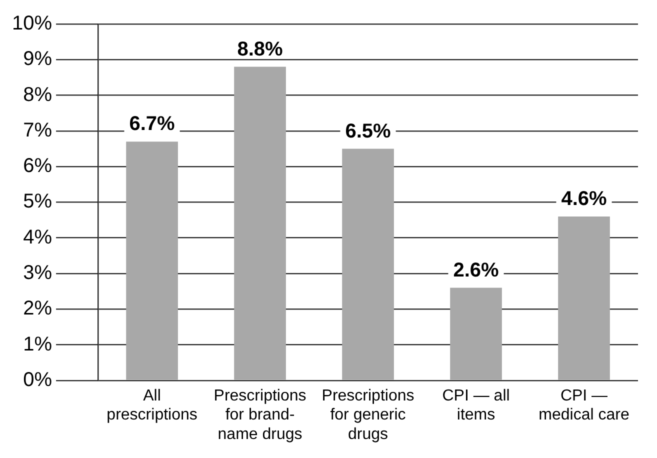 This screenshot has width=657, height=458. Describe the element at coordinates (37, 201) in the screenshot. I see `y-tick-label: 5%` at that location.